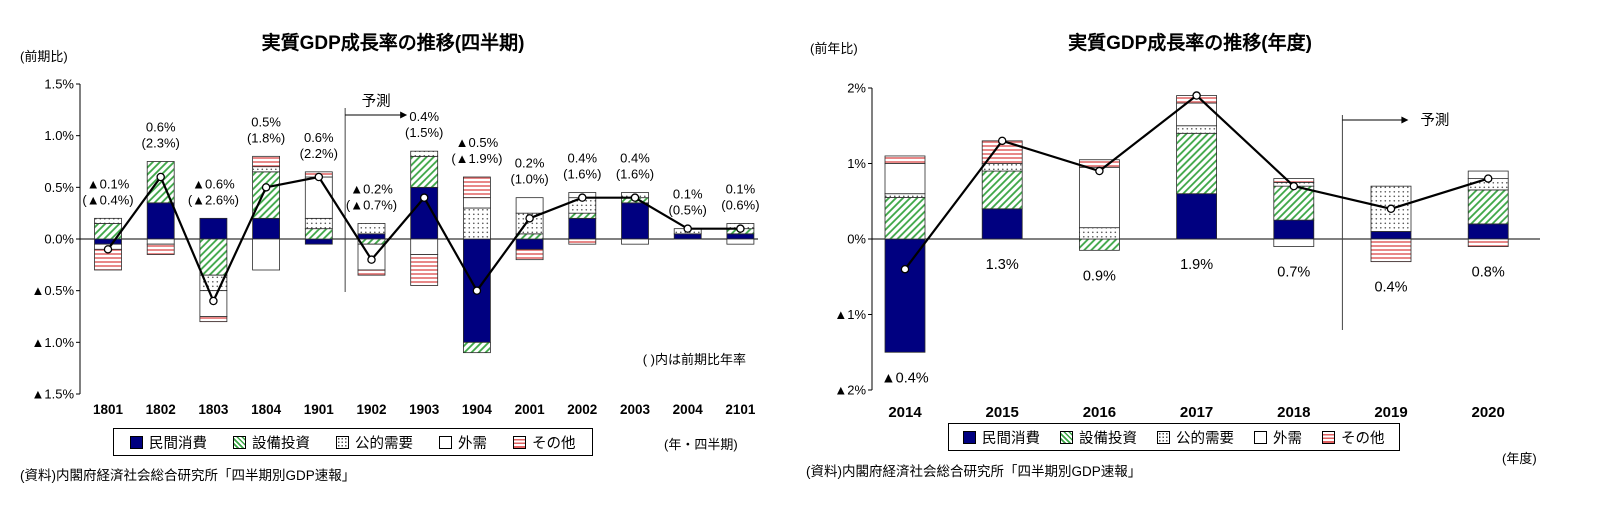  What do you see at coordinates (694, 359) in the screenshot?
I see `annualized-note: ( )内は前期比年率` at bounding box center [694, 359].